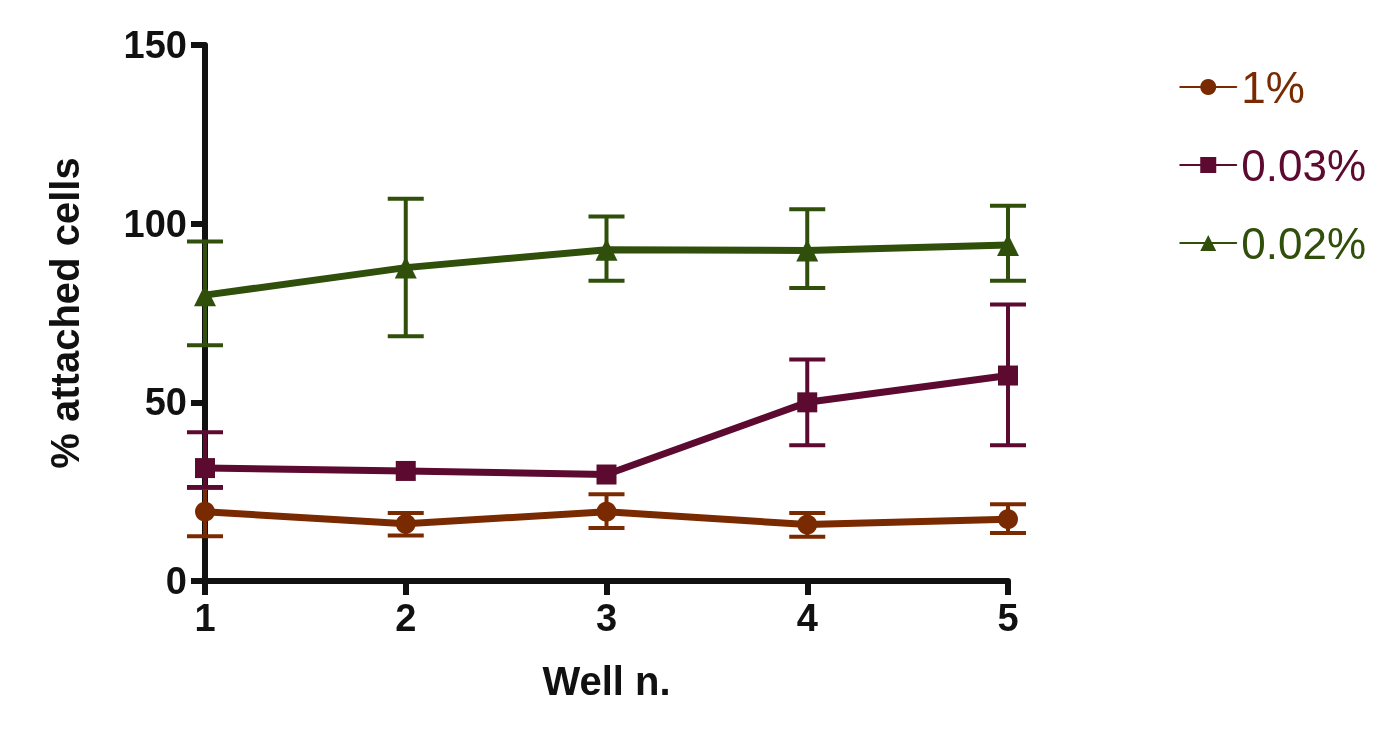 This screenshot has height=741, width=1391. What do you see at coordinates (807, 618) in the screenshot?
I see `x-tick-label: 4` at bounding box center [807, 618].